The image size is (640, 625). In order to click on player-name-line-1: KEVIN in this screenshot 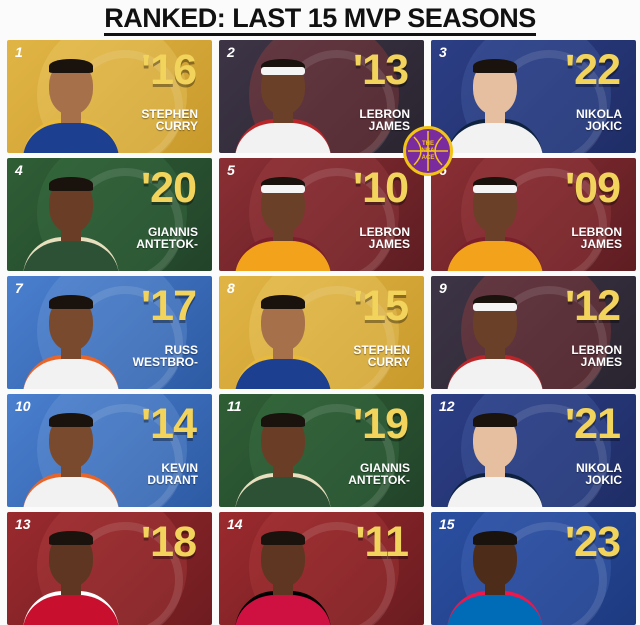, I will do `click(179, 468)`.